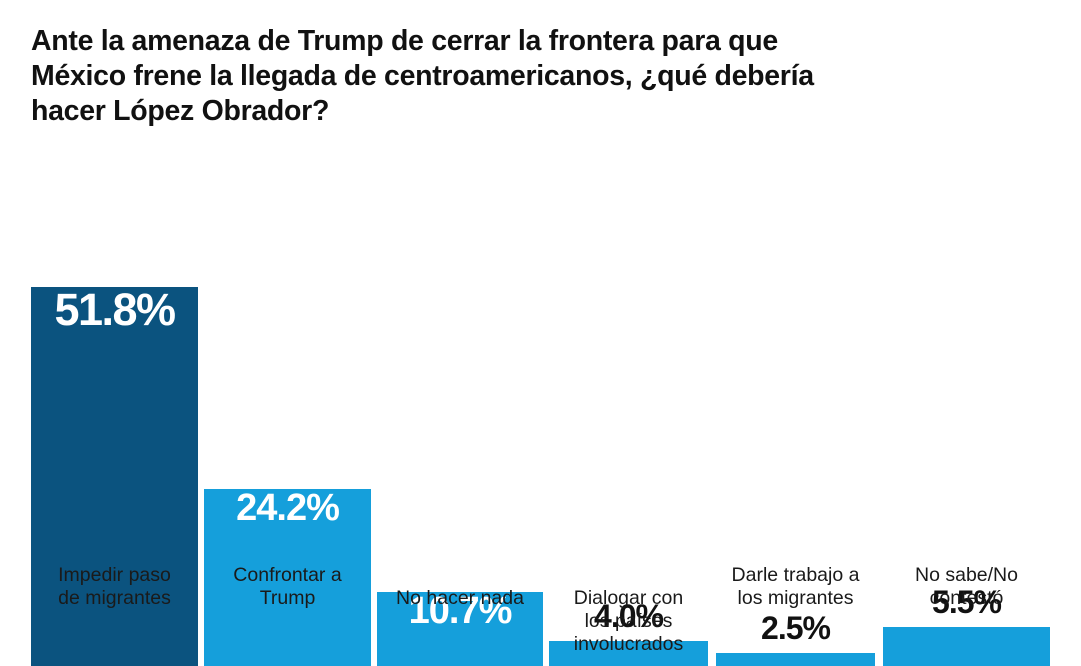 This screenshot has width=1081, height=666. I want to click on bar-group-impedir-paso: 51.8% Impedir paso de migrantes, so click(114, 422).